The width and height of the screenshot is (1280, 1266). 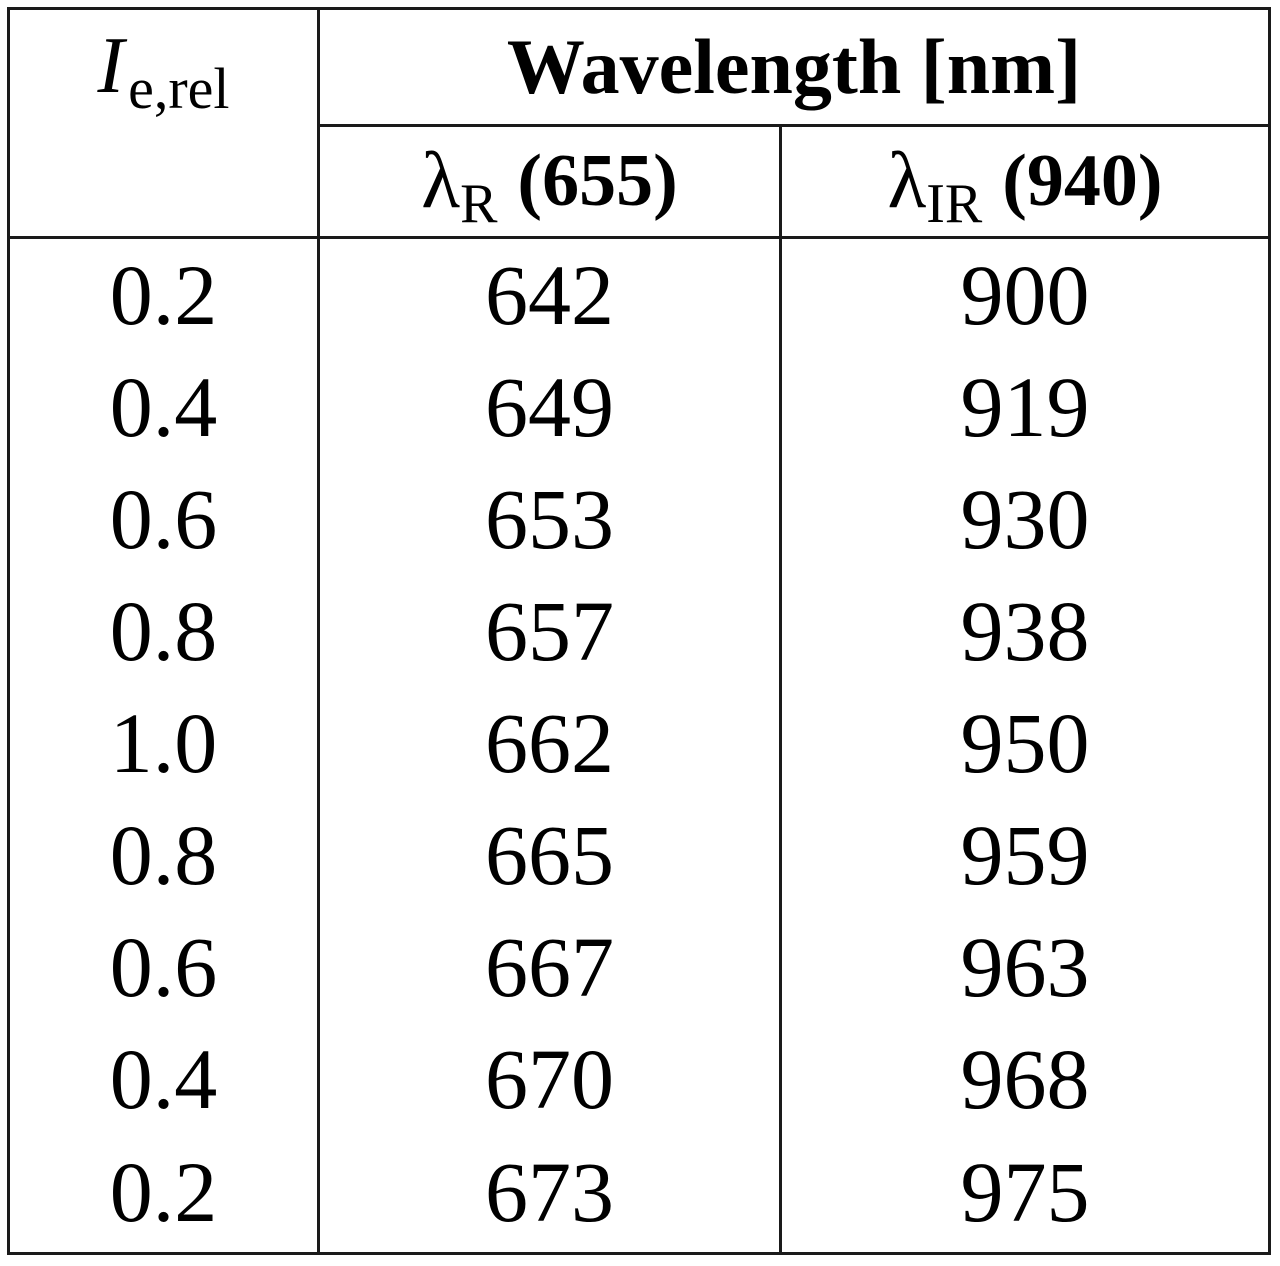 I want to click on table-row-1-red: 642, so click(x=549, y=295).